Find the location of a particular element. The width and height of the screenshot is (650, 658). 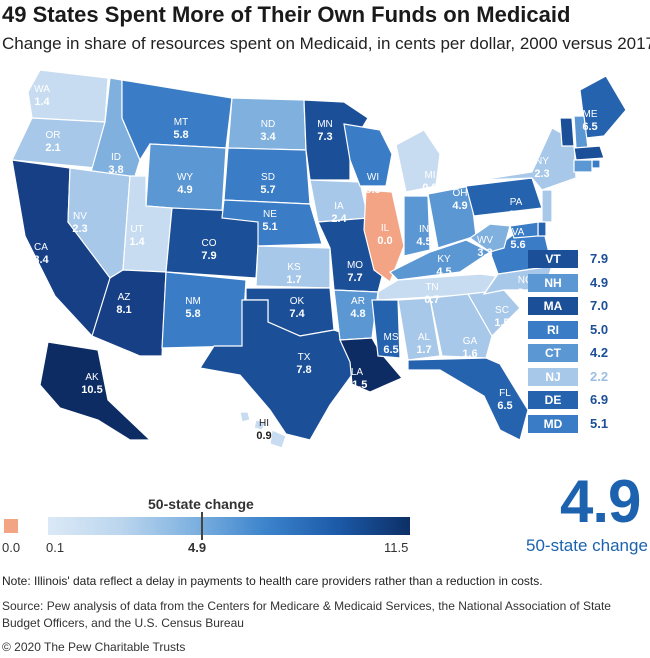

state-value-nd: 3.4 is located at coordinates (268, 137).